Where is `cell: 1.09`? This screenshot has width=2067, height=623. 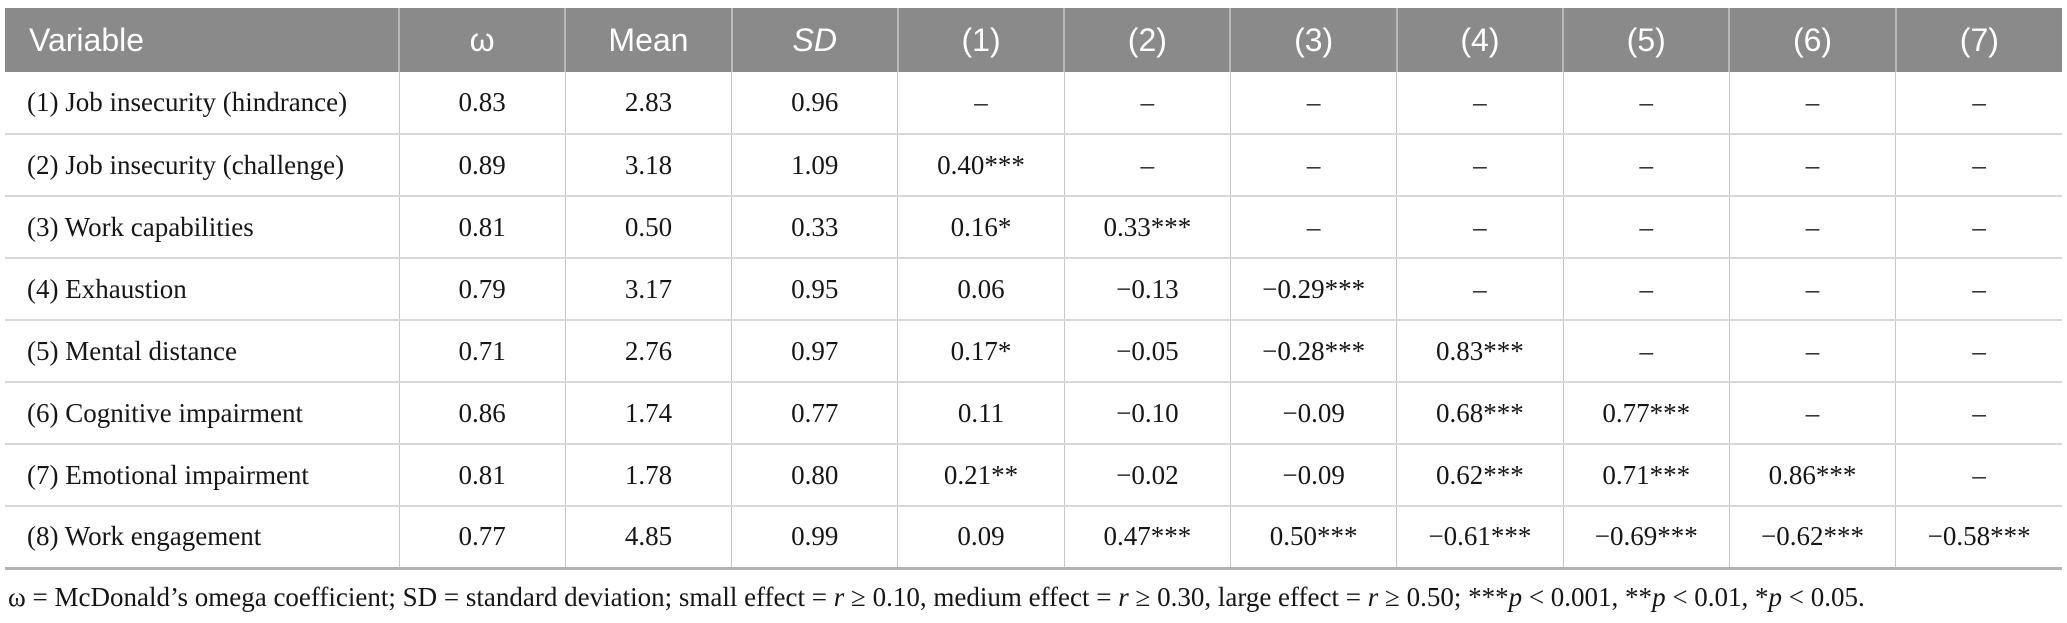 cell: 1.09 is located at coordinates (814, 165).